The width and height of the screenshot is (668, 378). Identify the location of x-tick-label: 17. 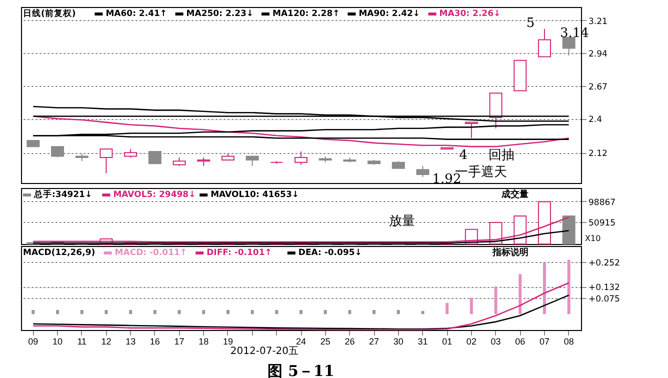
(179, 341).